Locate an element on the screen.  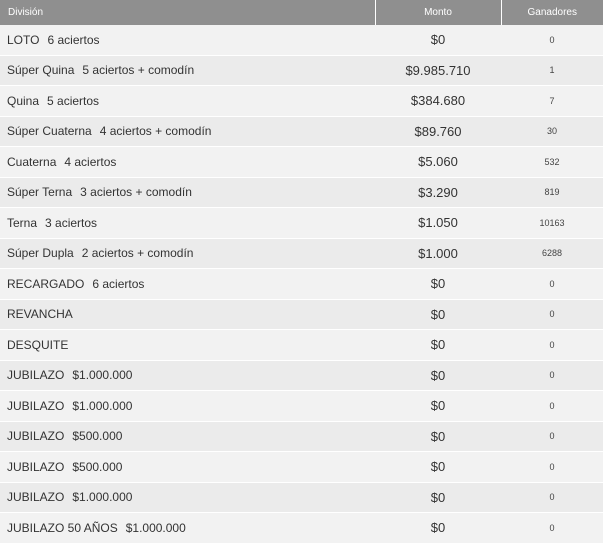
division-name: JUBILAZO 50 AÑOS is located at coordinates (62, 527).